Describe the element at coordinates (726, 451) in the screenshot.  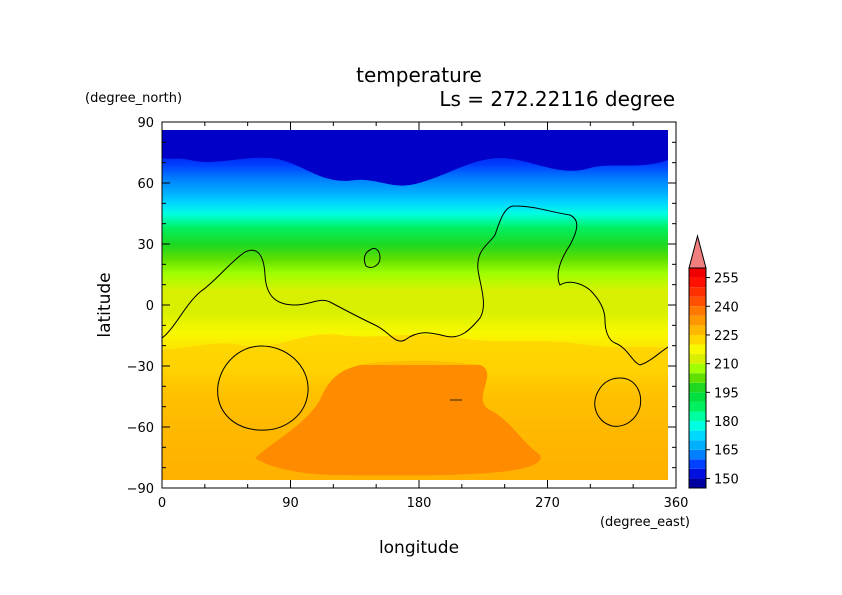
I see `colorbar-tick-label: 165` at that location.